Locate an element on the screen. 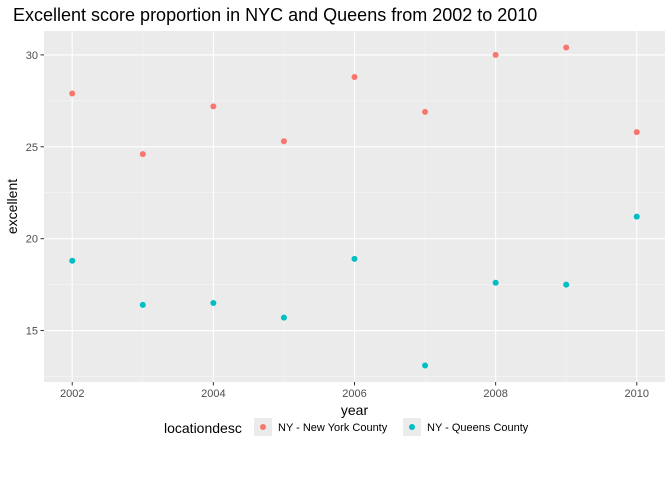 The image size is (672, 480). x-tick-label: 2008 is located at coordinates (495, 394).